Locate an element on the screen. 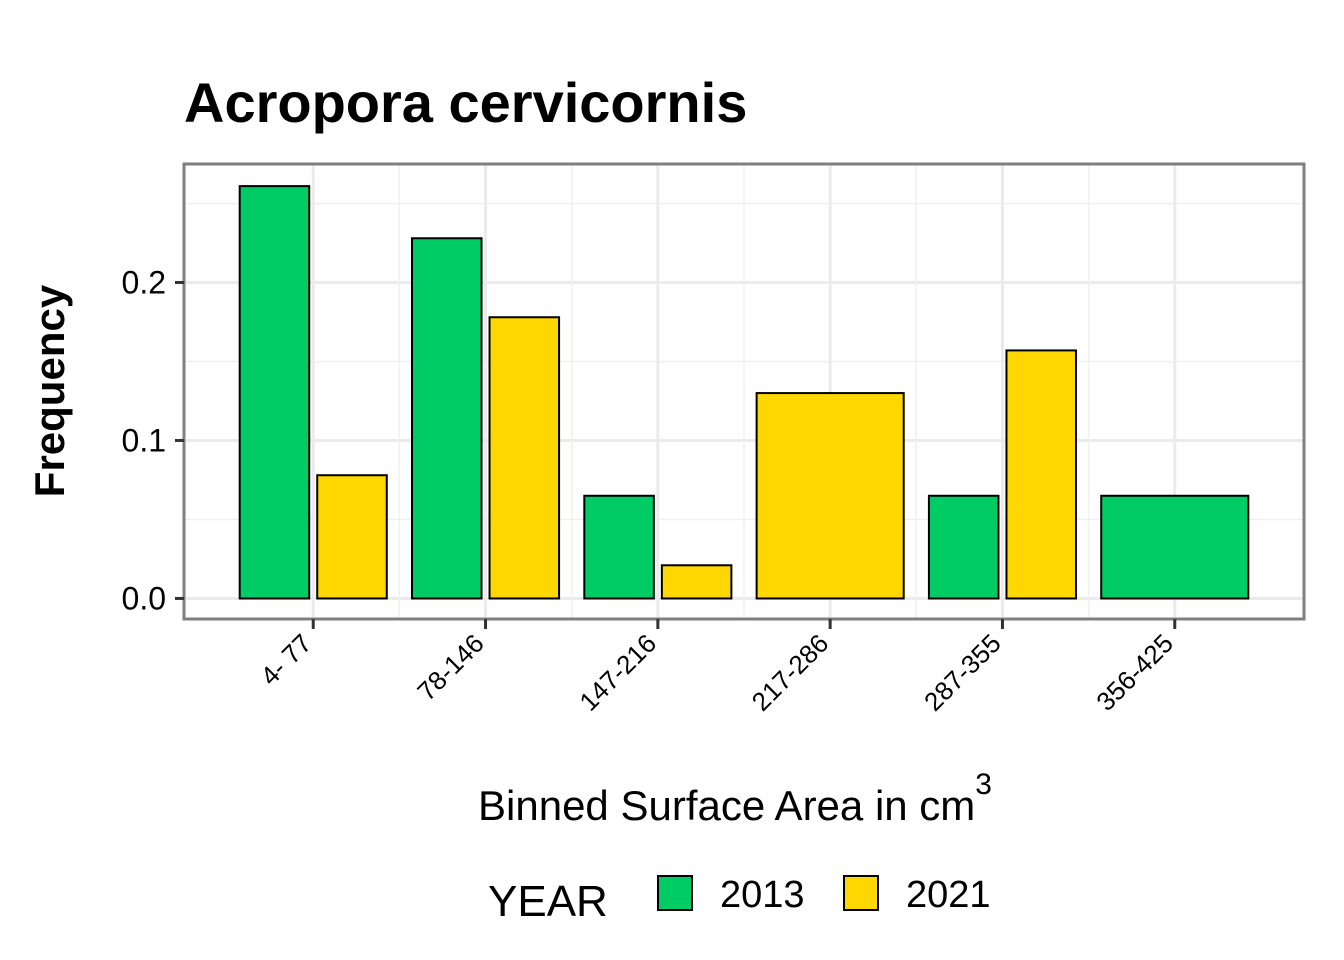 The height and width of the screenshot is (960, 1344). x-axis: 4- 77 78-146 147-216 217-286 287-355 356-425 is located at coordinates (716, 668).